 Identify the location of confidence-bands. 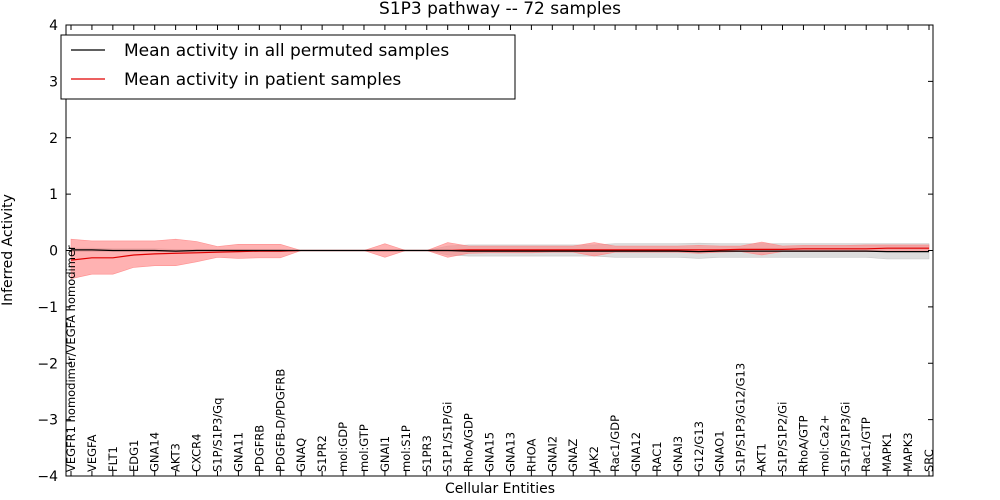
(500, 259).